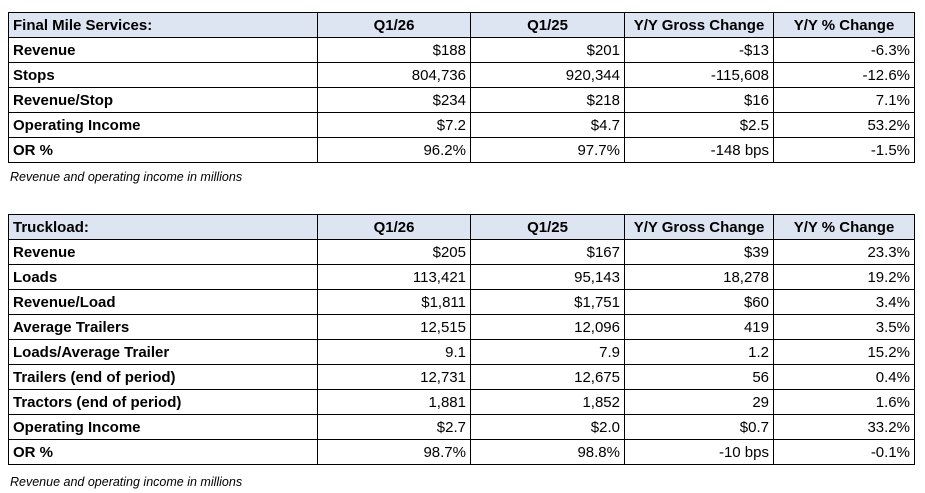  Describe the element at coordinates (163, 75) in the screenshot. I see `row-label: Stops` at that location.